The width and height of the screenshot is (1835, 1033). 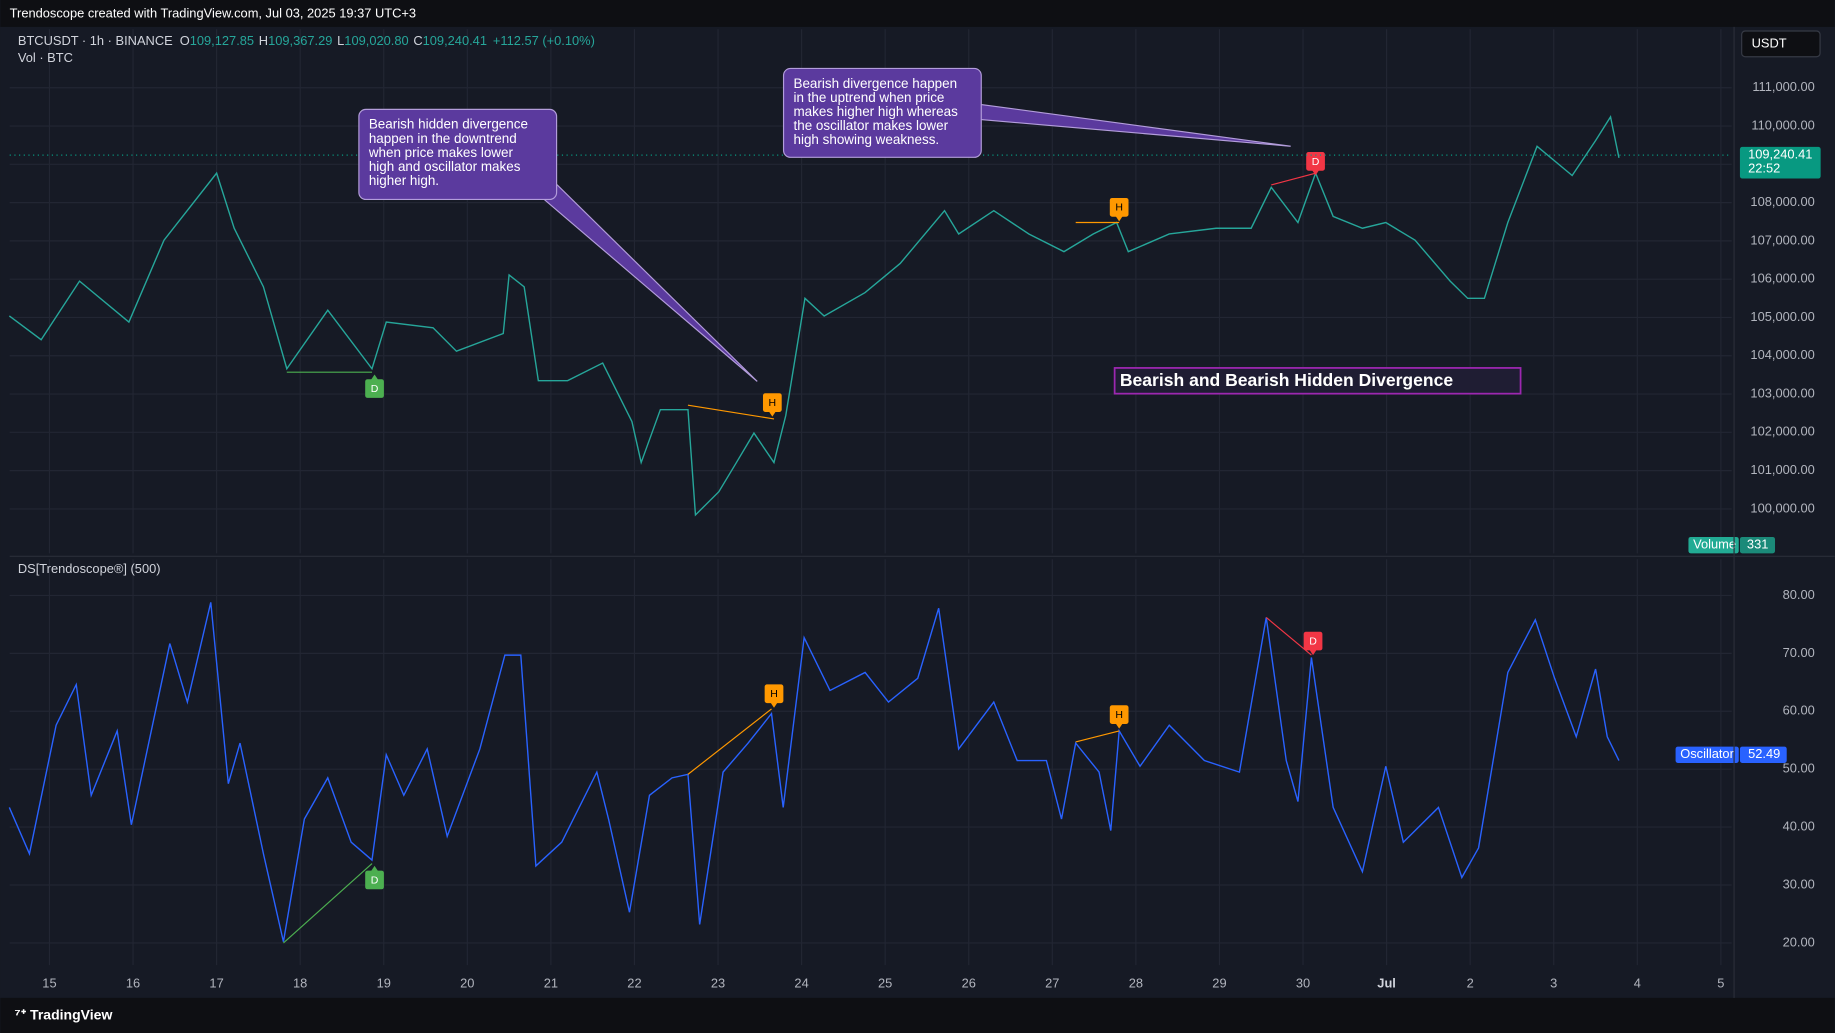 I want to click on logo: ⁷ᐩ TradingView, so click(x=63, y=1014).